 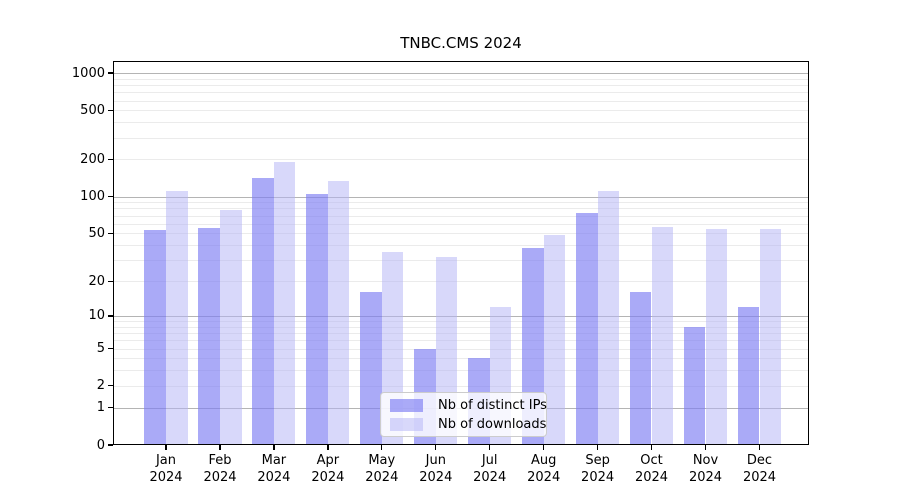 I want to click on x-tick-label: Nov 2024, so click(x=705, y=469).